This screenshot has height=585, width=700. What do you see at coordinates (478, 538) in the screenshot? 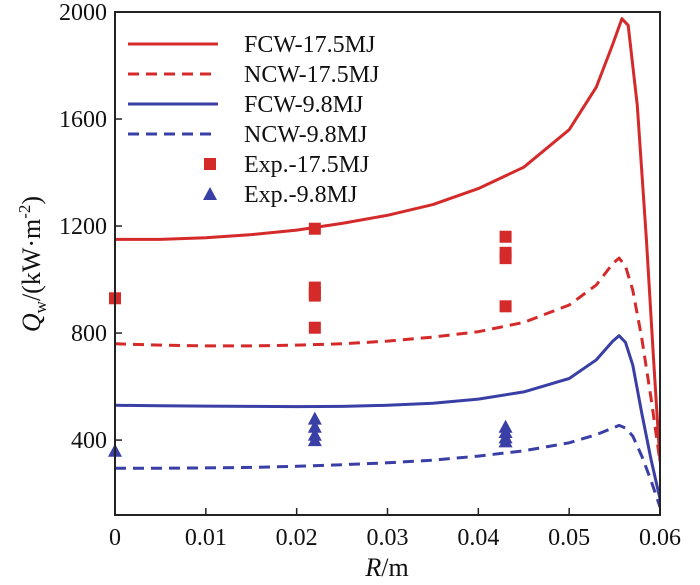
I see `x-tick-label: 0.04` at bounding box center [478, 538].